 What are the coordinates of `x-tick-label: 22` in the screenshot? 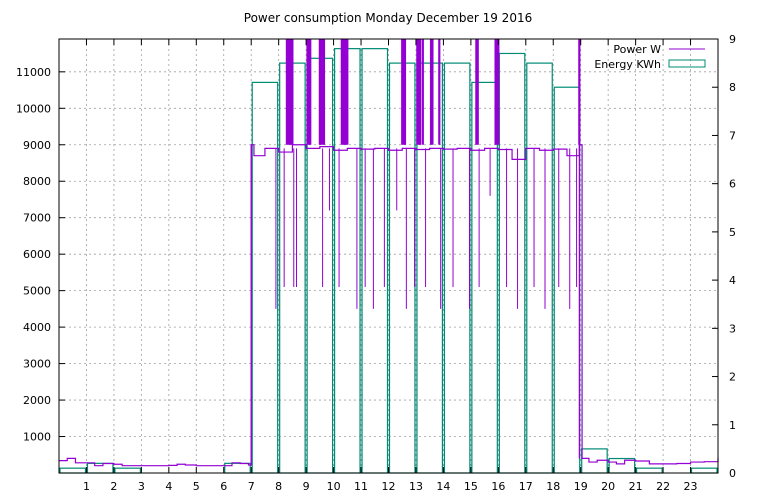 It's located at (663, 486).